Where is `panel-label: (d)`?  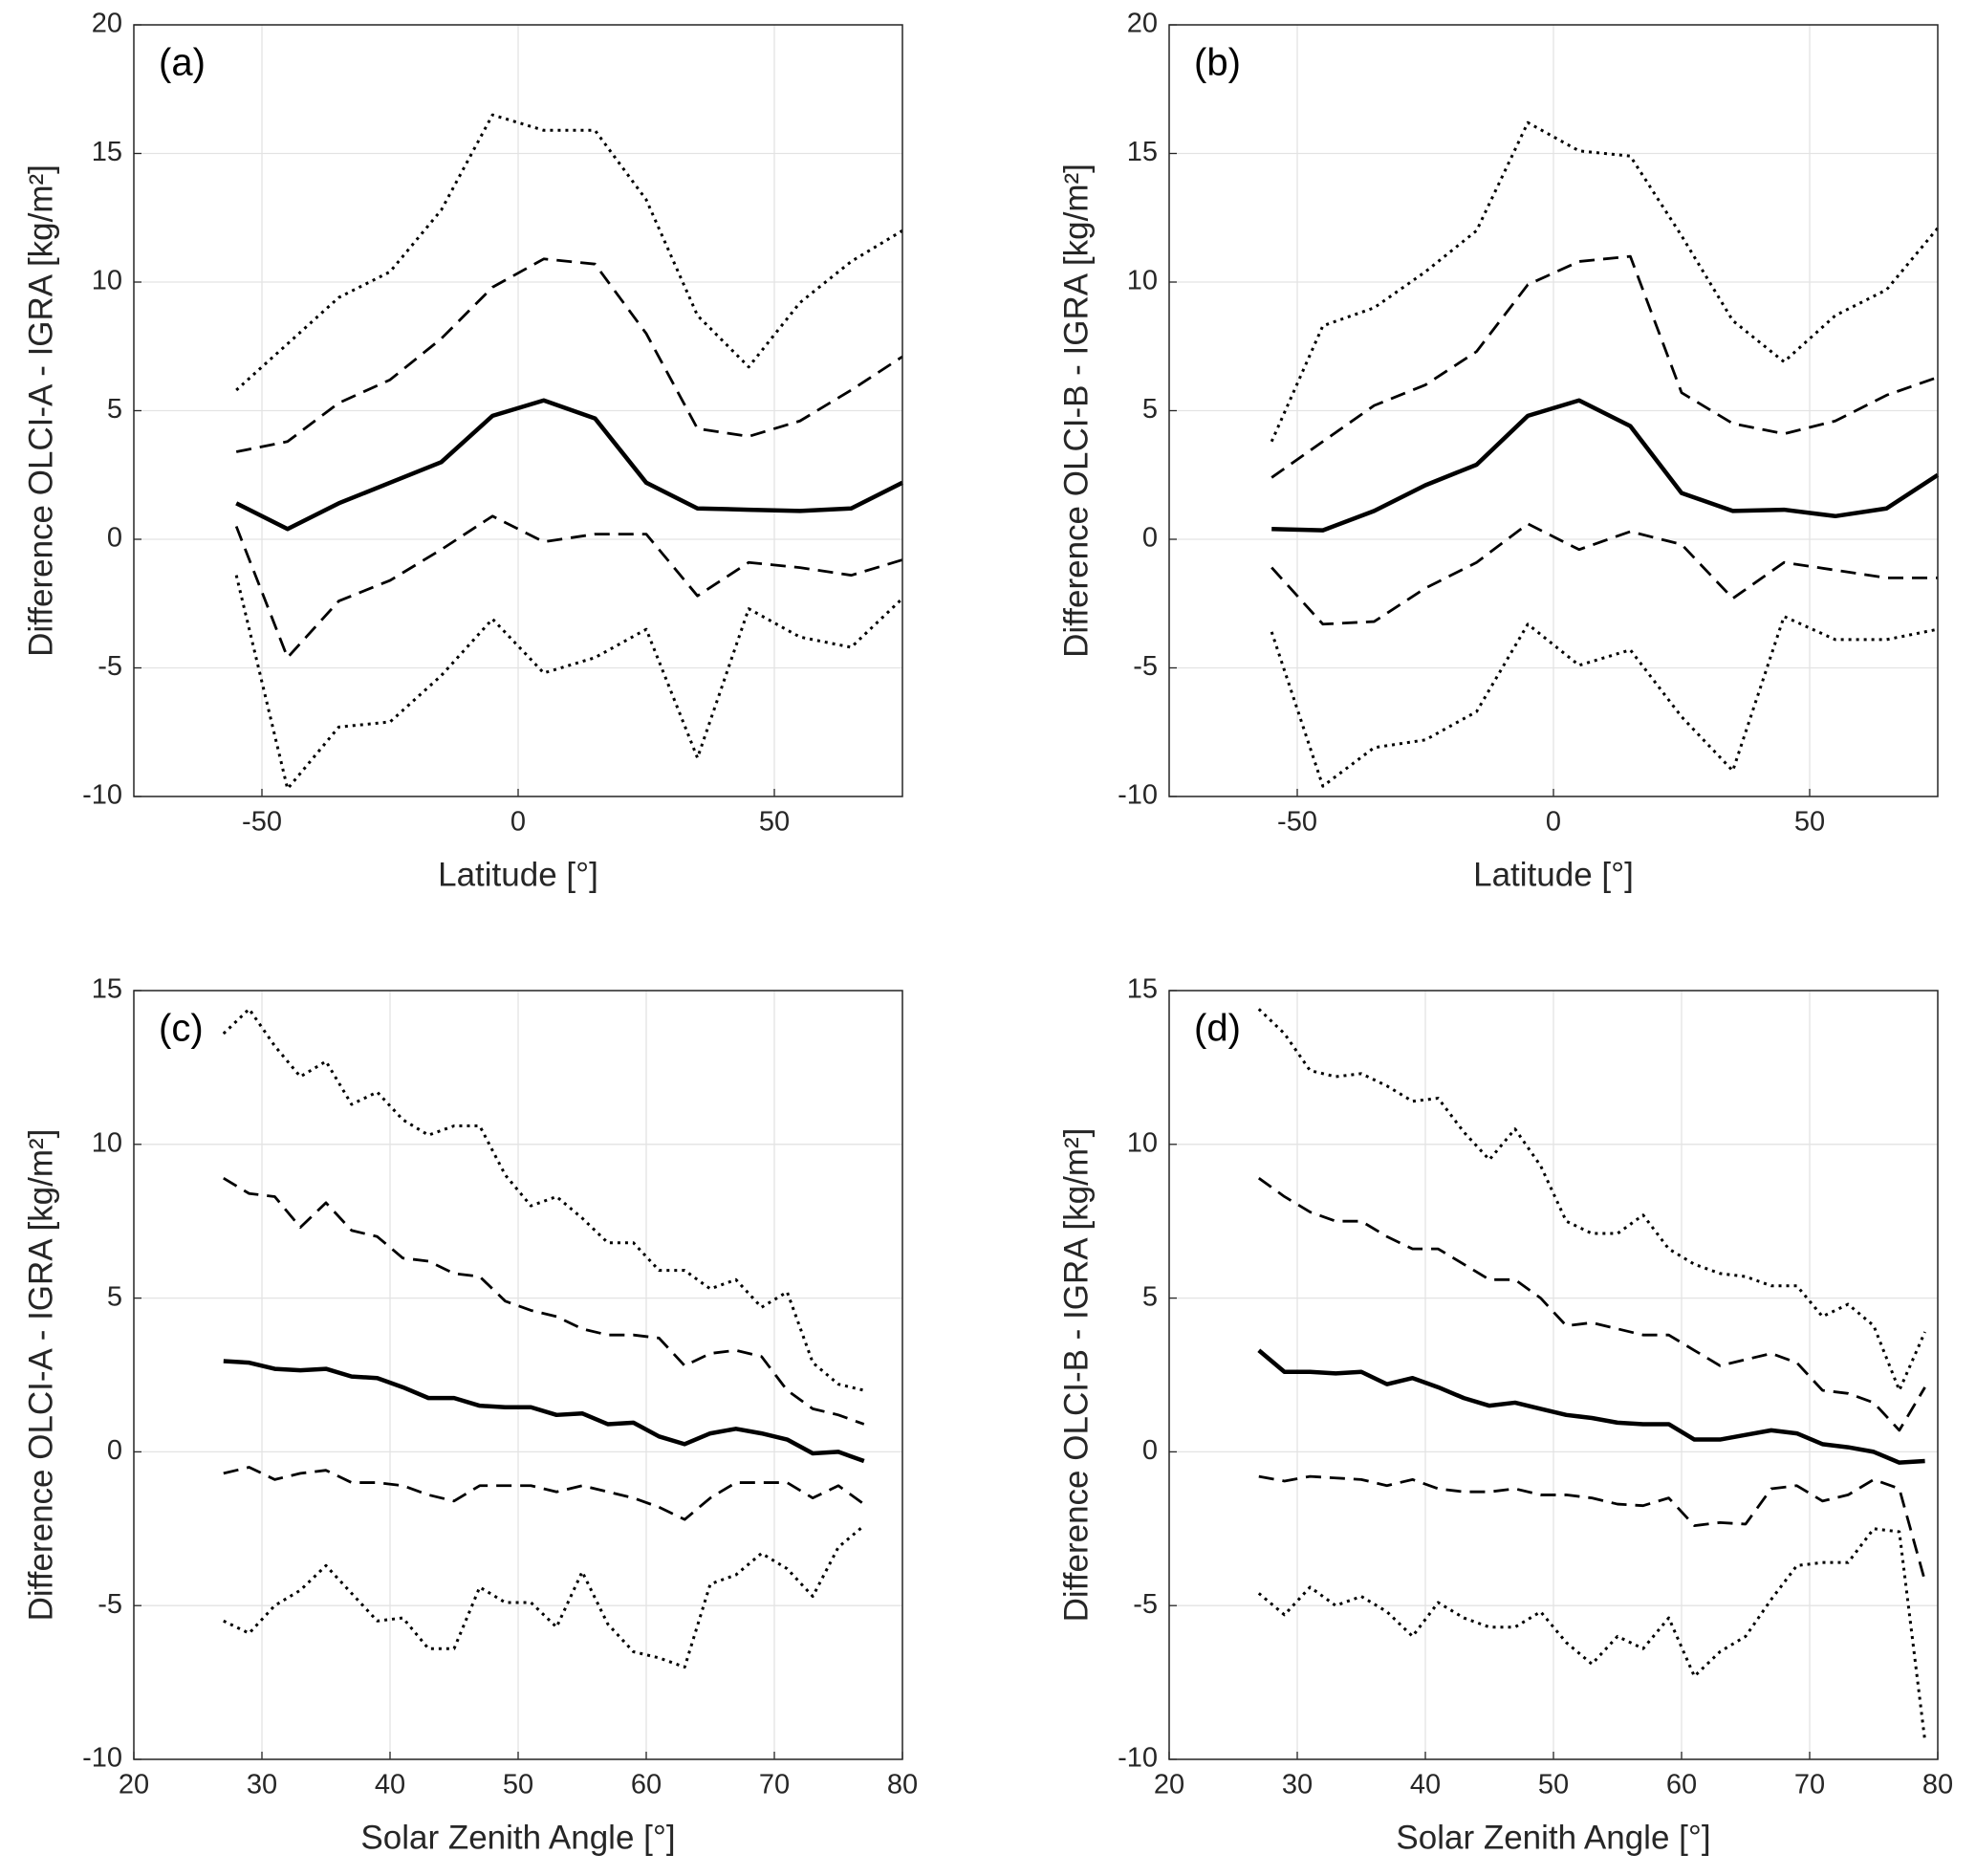
panel-label: (d) is located at coordinates (1217, 1029).